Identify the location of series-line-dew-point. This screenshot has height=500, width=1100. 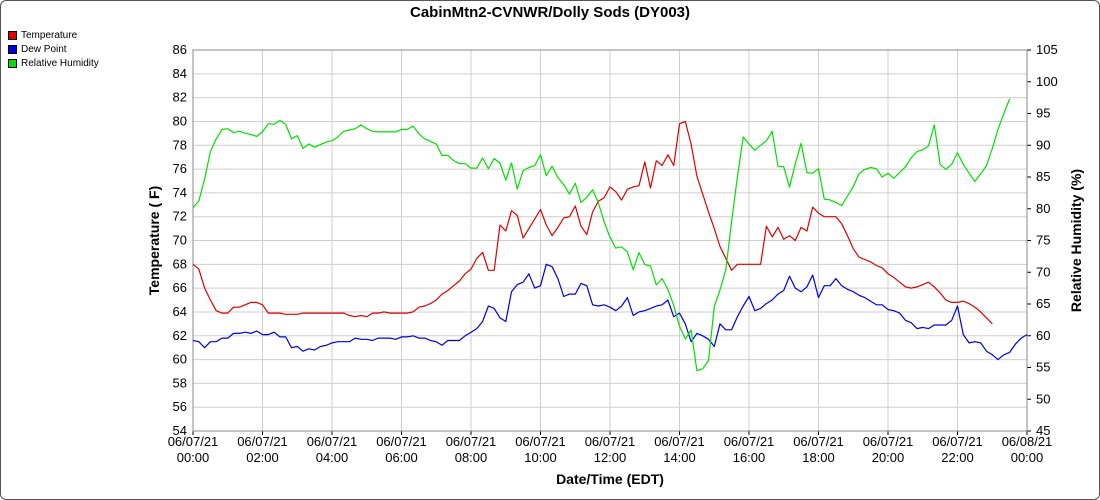
(610, 312).